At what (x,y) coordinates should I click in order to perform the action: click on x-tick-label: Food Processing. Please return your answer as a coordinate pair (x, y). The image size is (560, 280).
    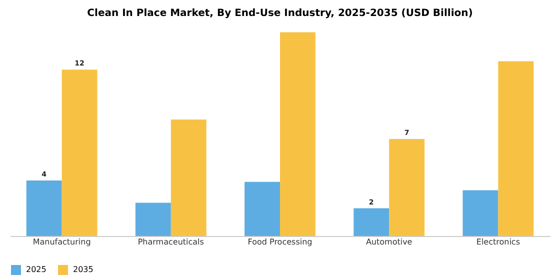
    Looking at the image, I should click on (280, 242).